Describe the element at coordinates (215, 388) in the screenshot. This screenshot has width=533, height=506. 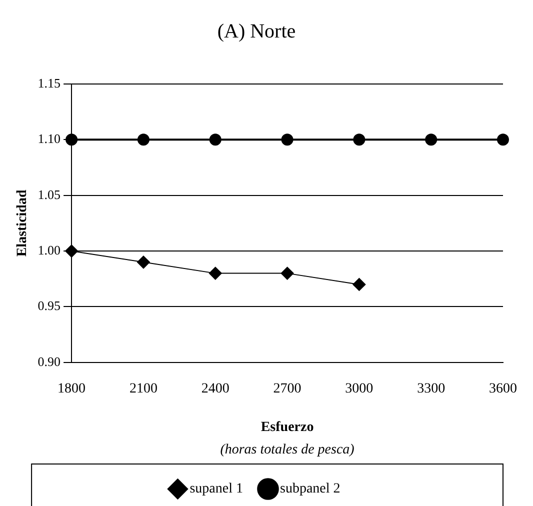
I see `x-tick-label: 2400` at that location.